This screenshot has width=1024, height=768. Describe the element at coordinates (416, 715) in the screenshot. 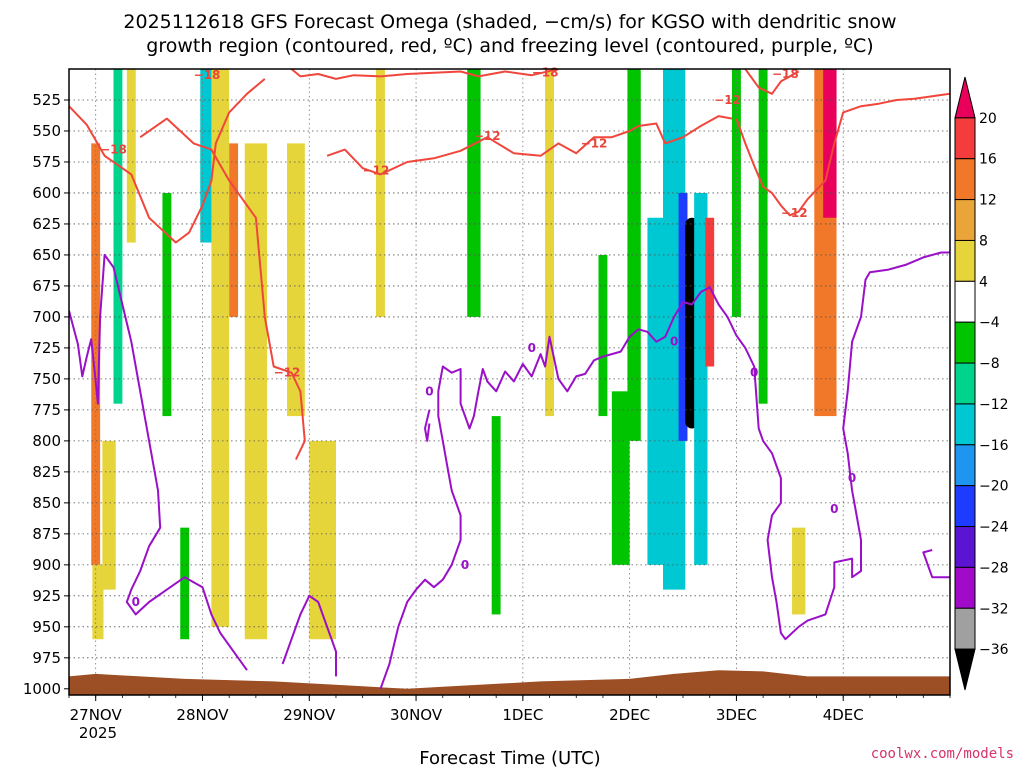

I see `x-tick-label-30NOV: 30NOV` at that location.